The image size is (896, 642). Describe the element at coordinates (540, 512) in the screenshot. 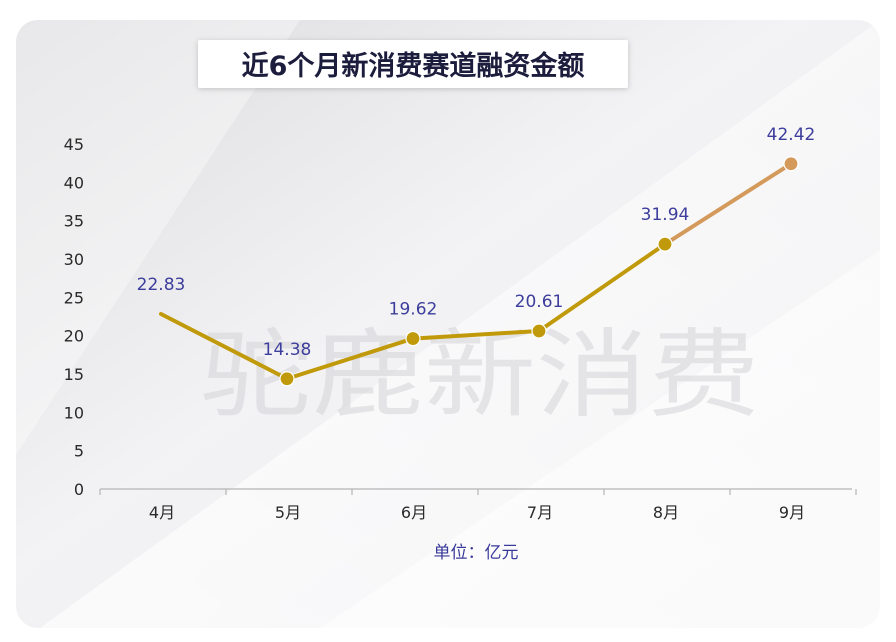

I see `x-tick-label: 7月` at that location.